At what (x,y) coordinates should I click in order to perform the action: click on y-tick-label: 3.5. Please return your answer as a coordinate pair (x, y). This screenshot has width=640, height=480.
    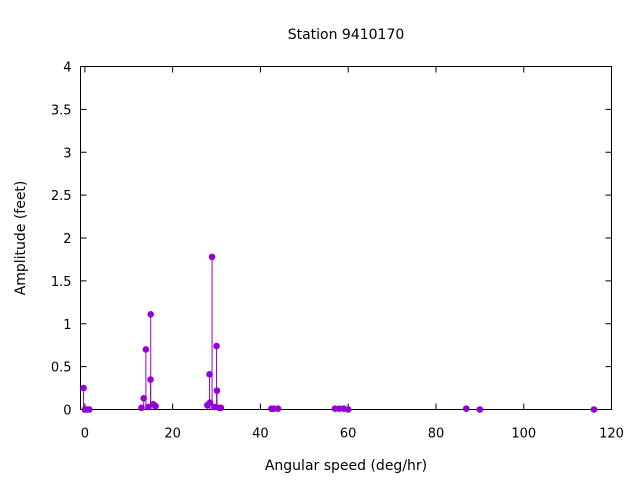
    Looking at the image, I should click on (61, 110).